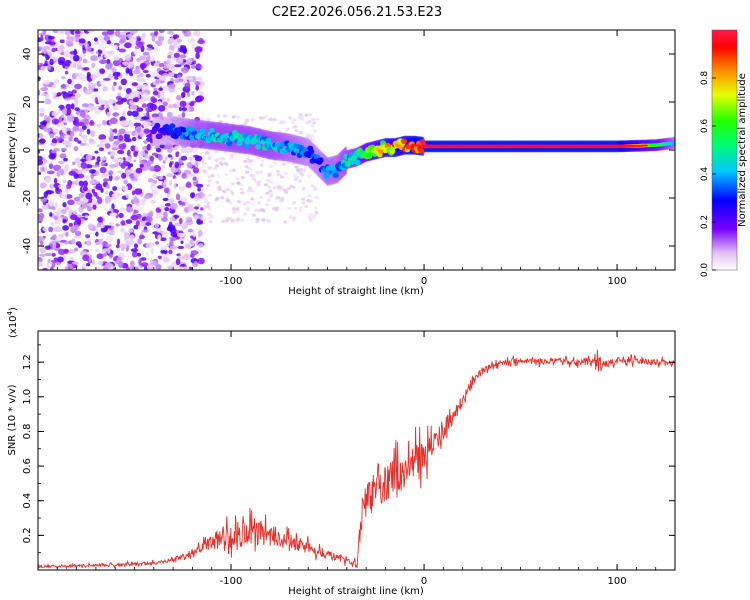 Image resolution: width=750 pixels, height=600 pixels. I want to click on spectrogram-y-tick-label: -40, so click(27, 246).